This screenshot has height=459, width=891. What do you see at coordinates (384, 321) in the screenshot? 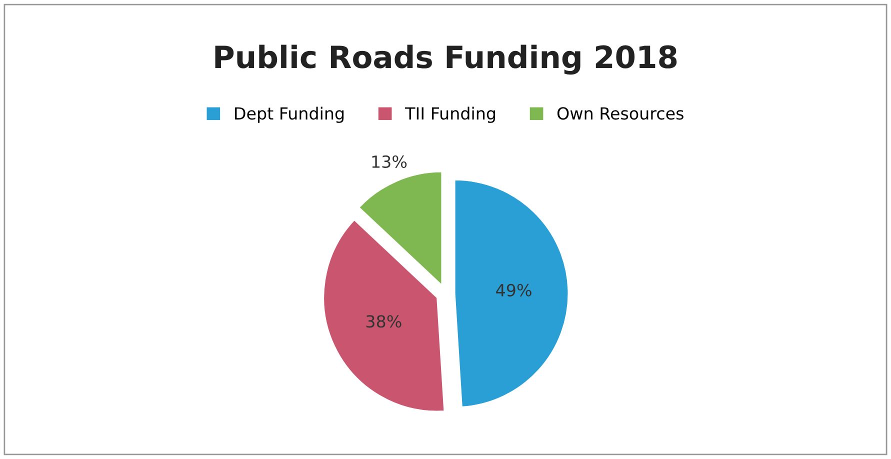
I see `data-label: 38%` at bounding box center [384, 321].